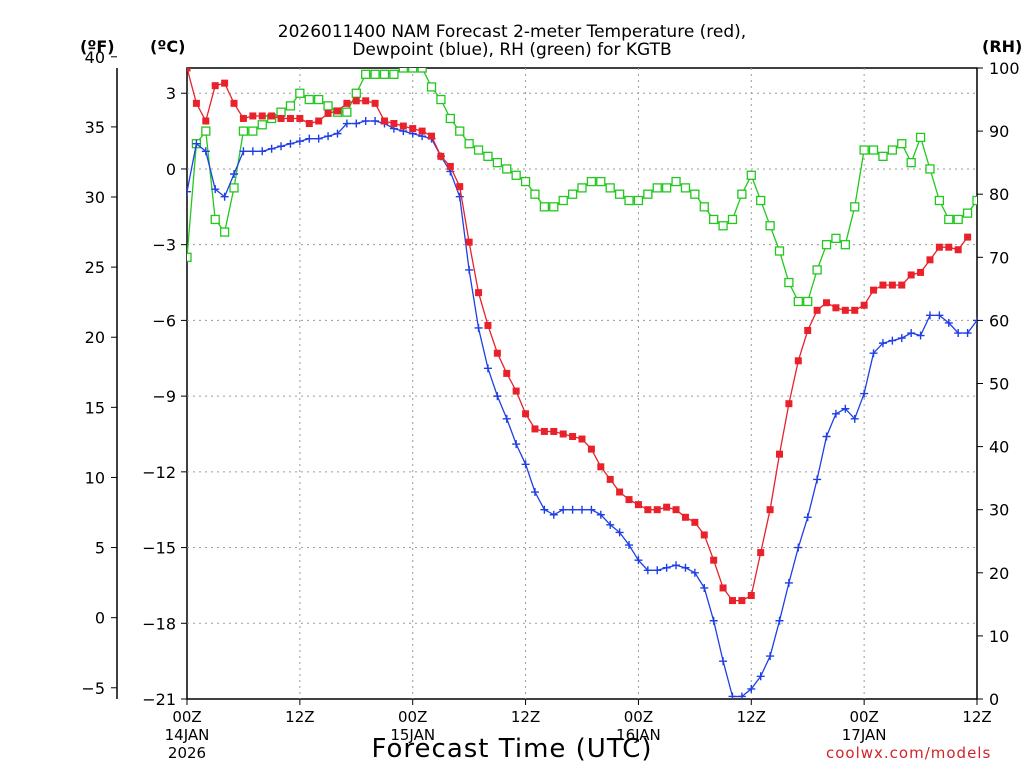 Image resolution: width=1024 pixels, height=768 pixels. I want to click on rh-tick-label: 10, so click(999, 636).